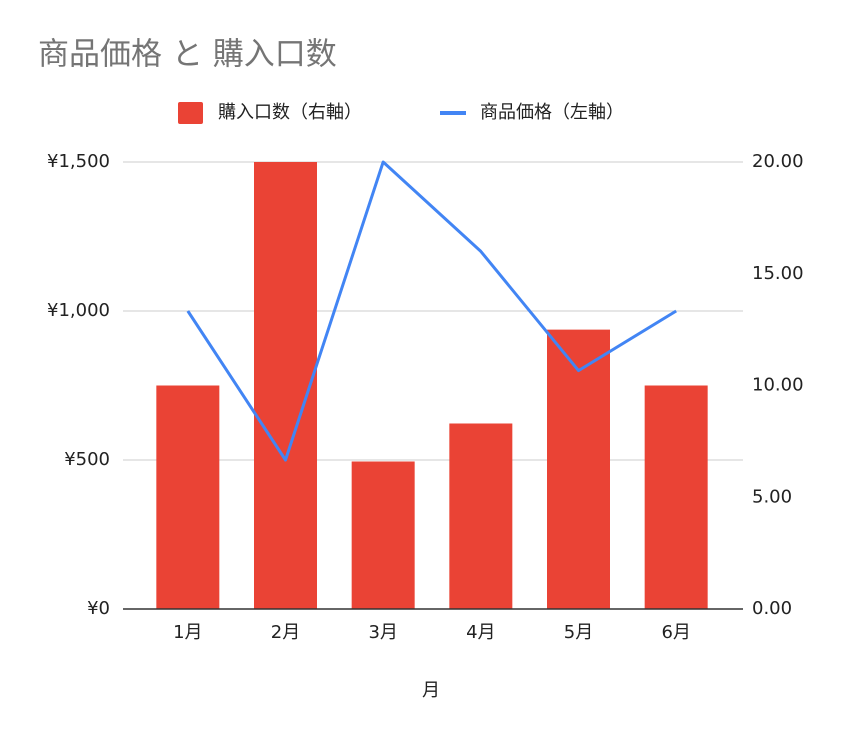 The width and height of the screenshot is (851, 742). What do you see at coordinates (552, 112) in the screenshot?
I see `legend-label: 商品価格（左軸）` at bounding box center [552, 112].